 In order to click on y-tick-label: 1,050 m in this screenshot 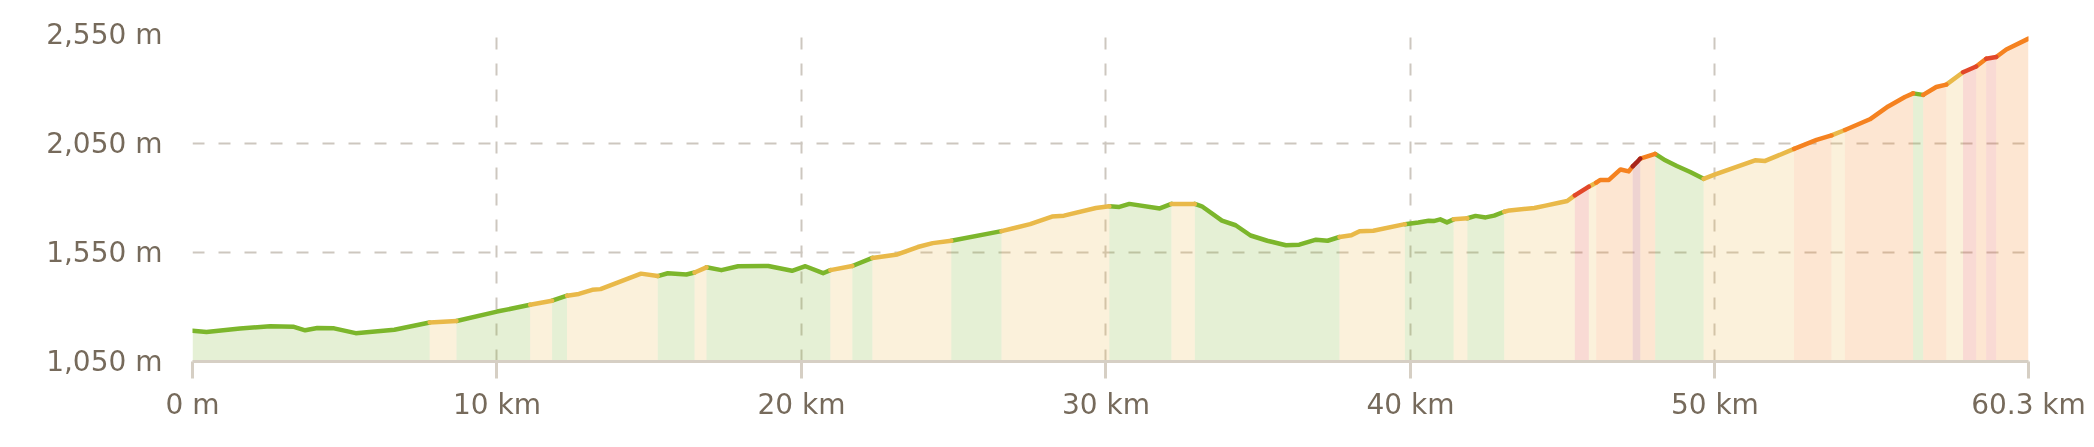, I will do `click(104, 361)`.